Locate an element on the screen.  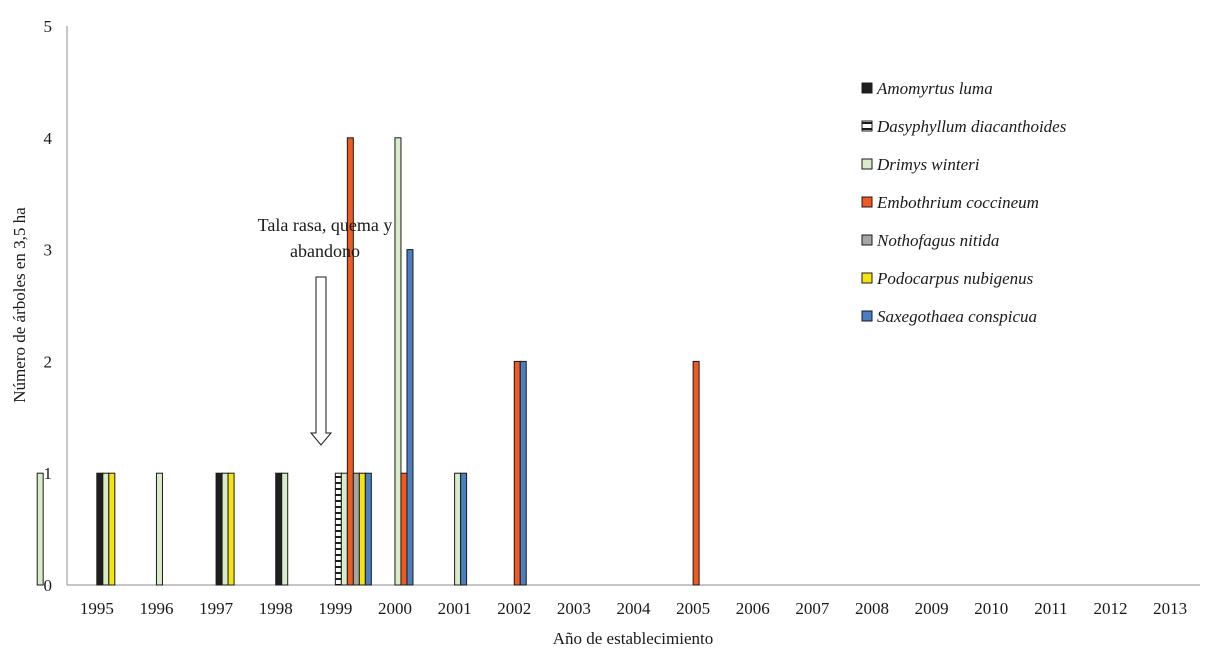
x-tick-label: 2007 is located at coordinates (812, 608).